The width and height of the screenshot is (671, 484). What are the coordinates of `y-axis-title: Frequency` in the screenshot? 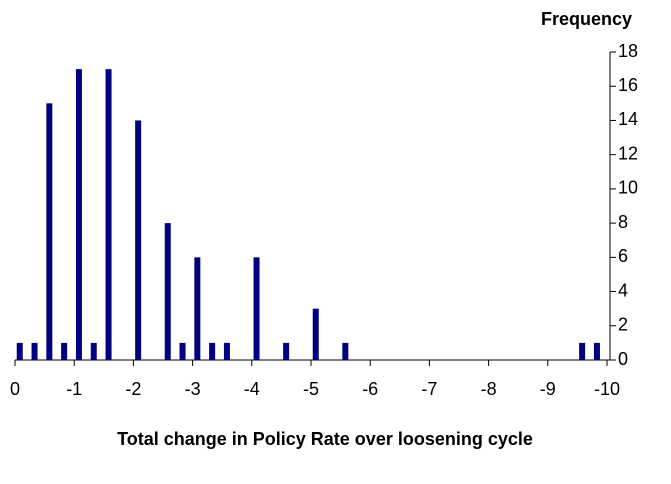 It's located at (586, 19).